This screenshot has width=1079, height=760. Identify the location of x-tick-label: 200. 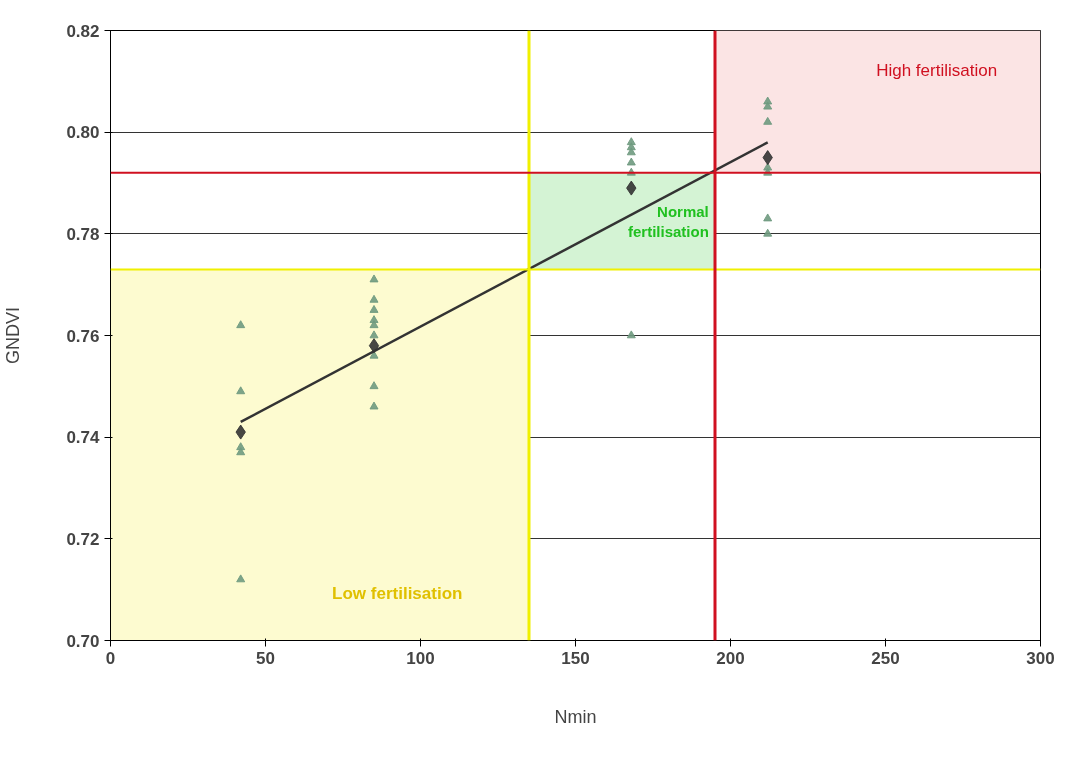
(730, 658).